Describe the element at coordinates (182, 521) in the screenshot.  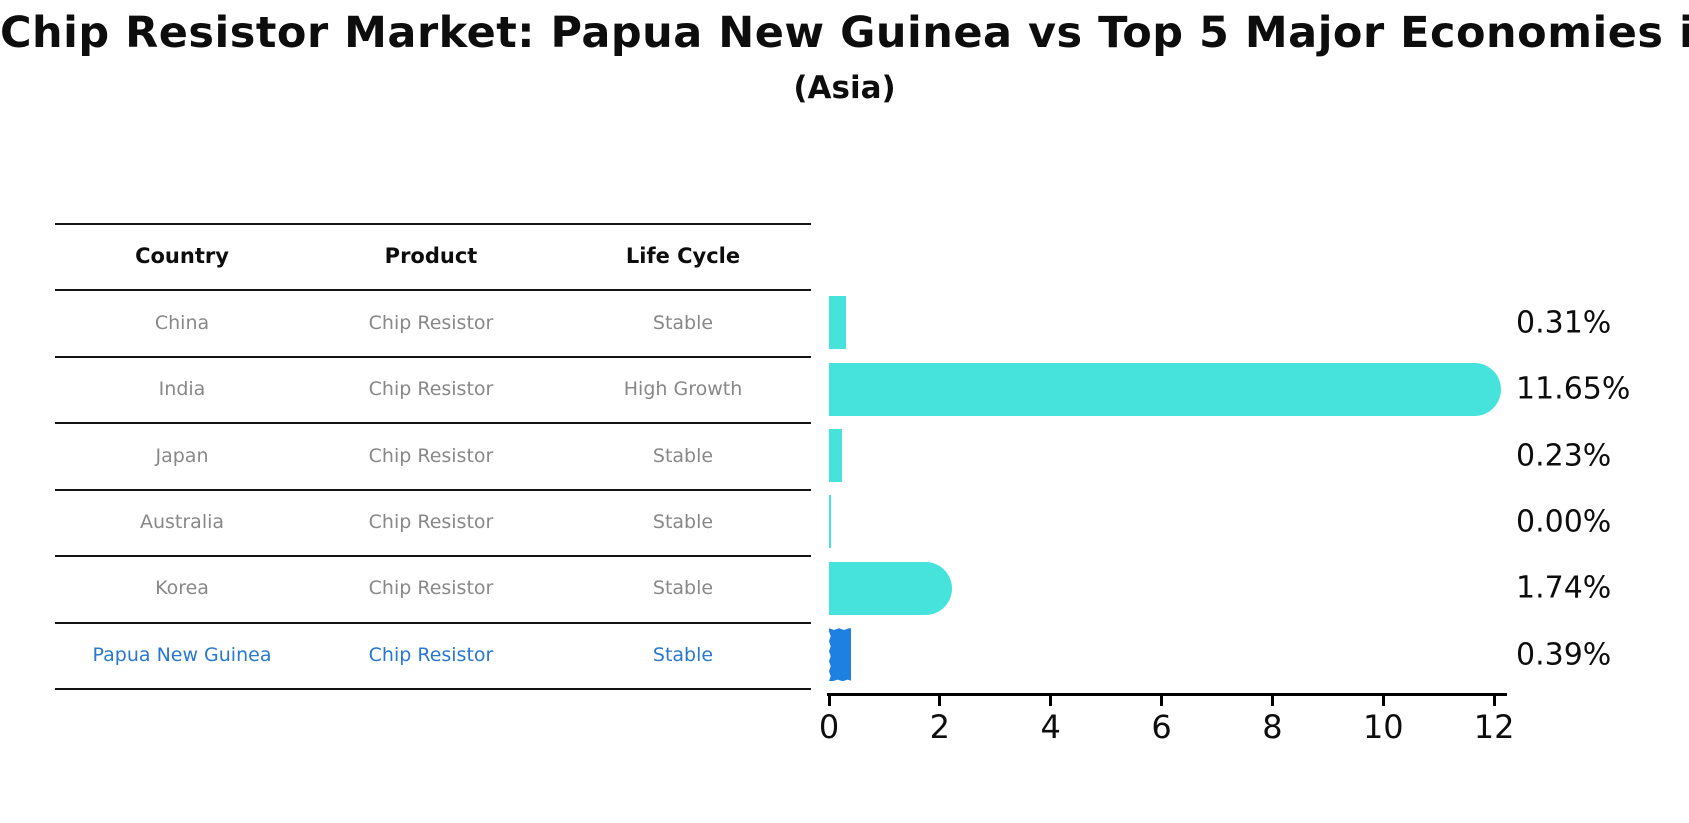
I see `cell-country: Australia` at that location.